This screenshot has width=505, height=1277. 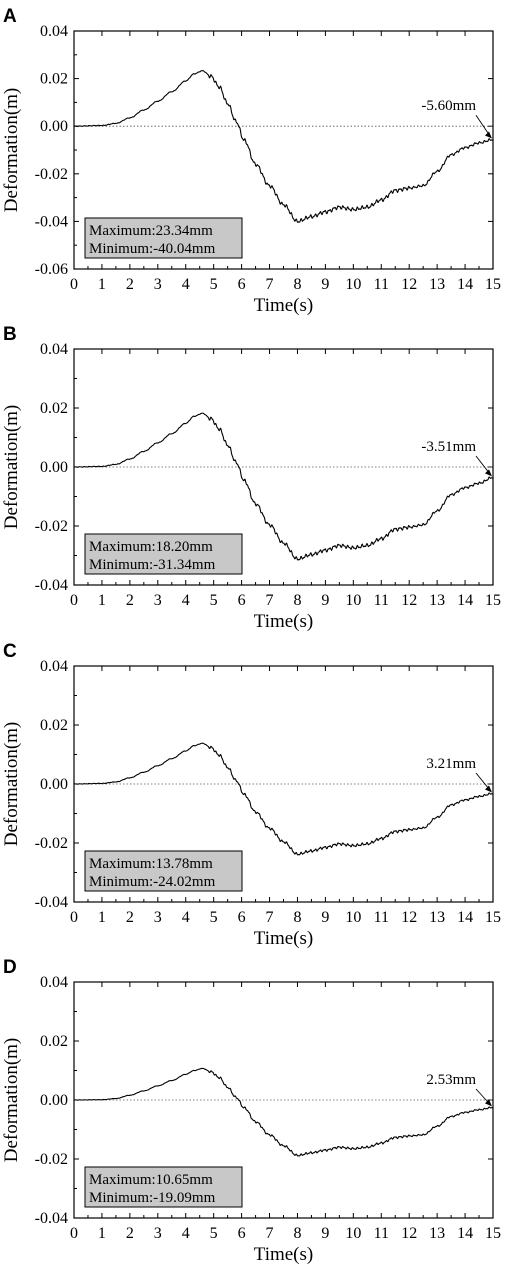 What do you see at coordinates (448, 106) in the screenshot?
I see `final-value-annotation: -5.60mm` at bounding box center [448, 106].